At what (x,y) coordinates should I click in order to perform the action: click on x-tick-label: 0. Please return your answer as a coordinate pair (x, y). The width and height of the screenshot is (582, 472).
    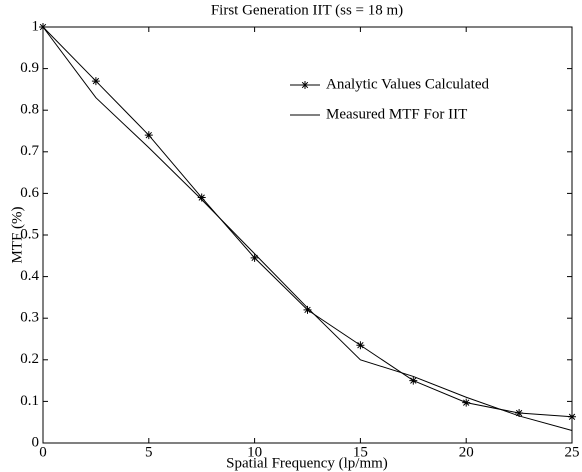
    Looking at the image, I should click on (43, 452).